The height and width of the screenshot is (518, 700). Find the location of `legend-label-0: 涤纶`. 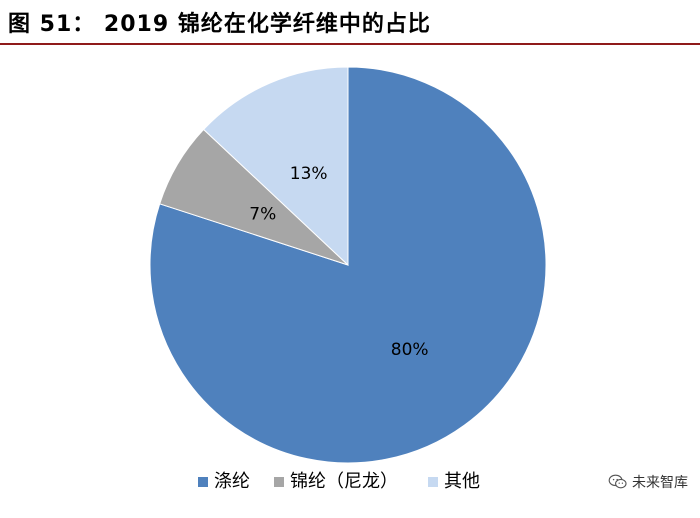

legend-label-0: 涤纶 is located at coordinates (232, 481).